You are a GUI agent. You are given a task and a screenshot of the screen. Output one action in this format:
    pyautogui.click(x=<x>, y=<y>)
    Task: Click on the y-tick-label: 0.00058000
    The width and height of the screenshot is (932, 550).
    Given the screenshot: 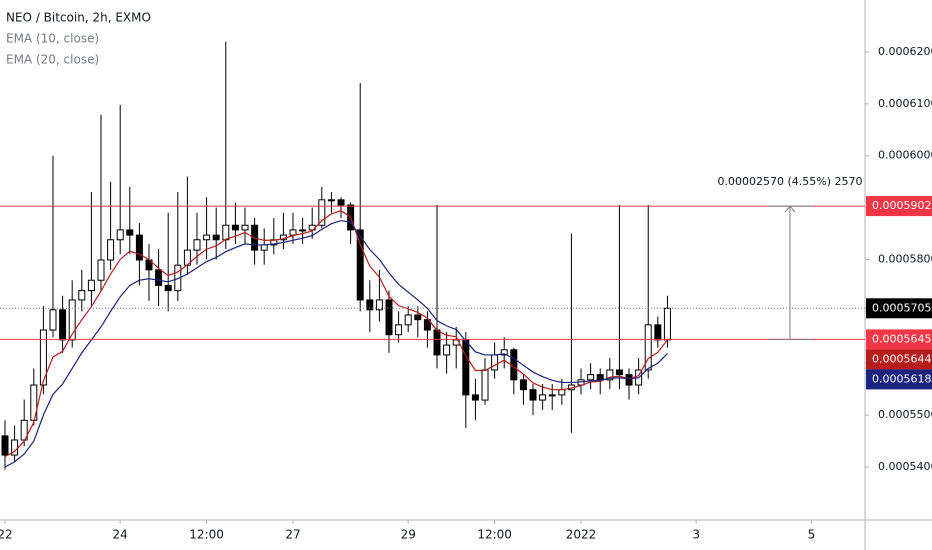 What is the action you would take?
    pyautogui.click(x=905, y=258)
    